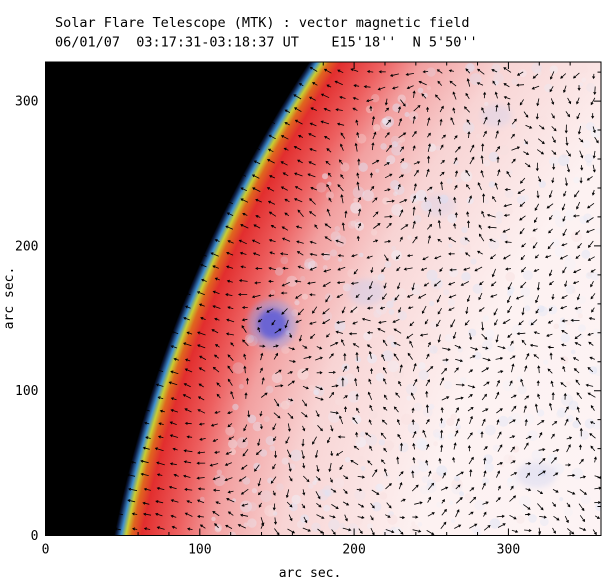 This screenshot has width=612, height=585. Describe the element at coordinates (310, 573) in the screenshot. I see `x-axis-label: arc sec.` at that location.